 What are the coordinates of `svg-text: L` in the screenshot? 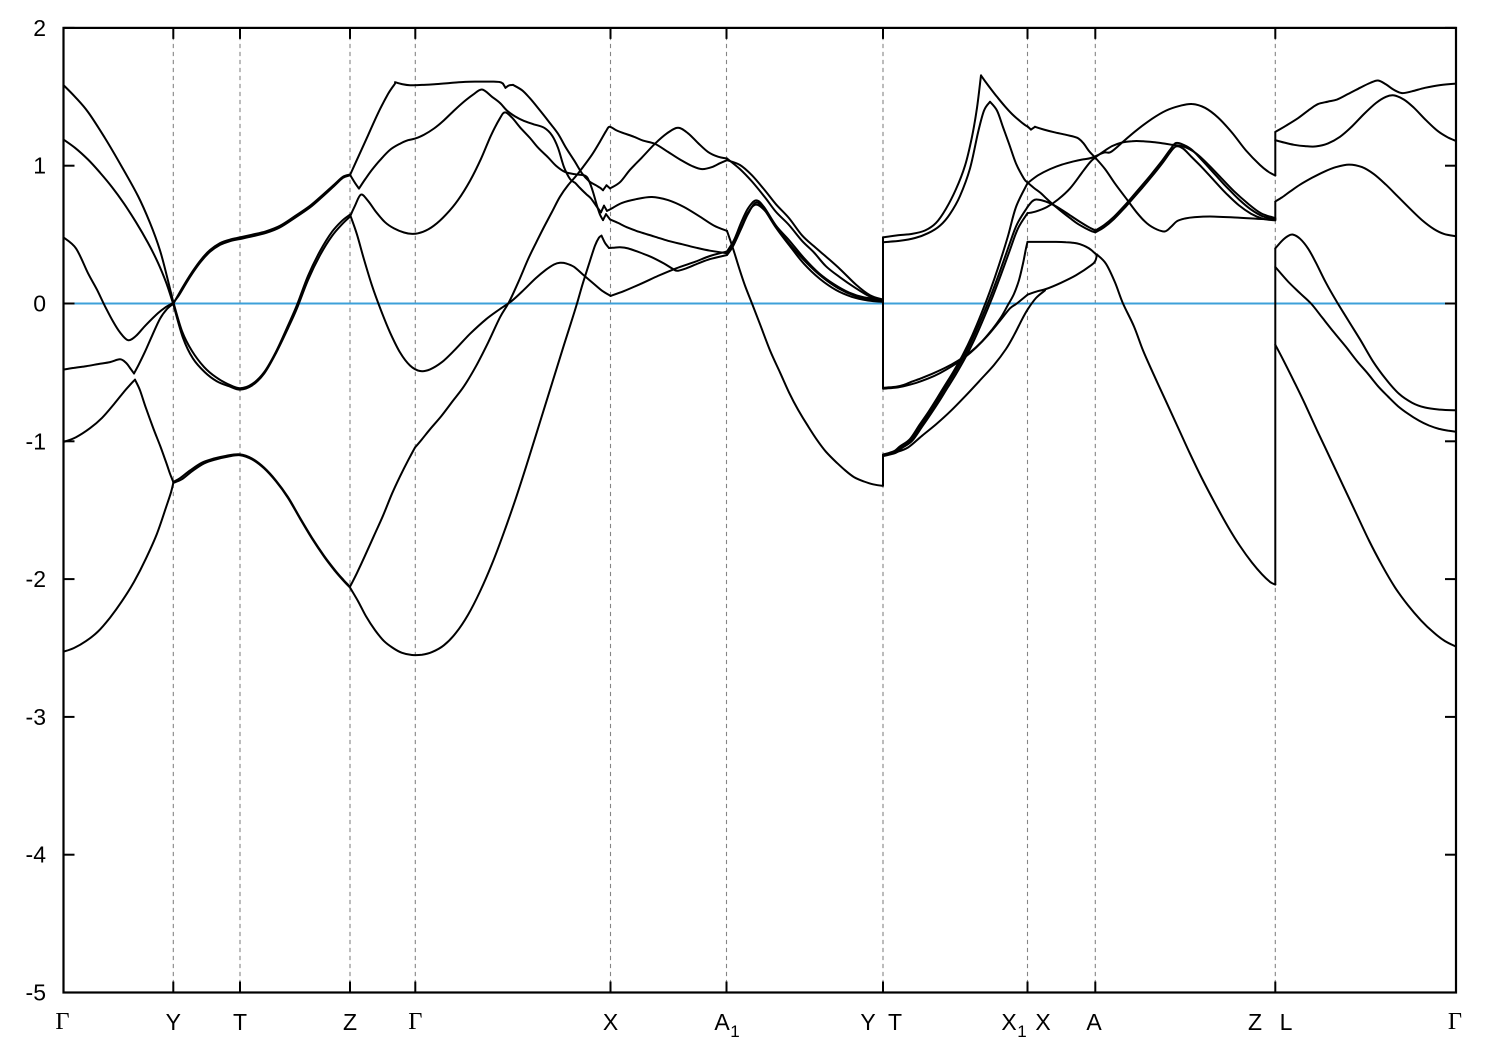 It's located at (1286, 1022).